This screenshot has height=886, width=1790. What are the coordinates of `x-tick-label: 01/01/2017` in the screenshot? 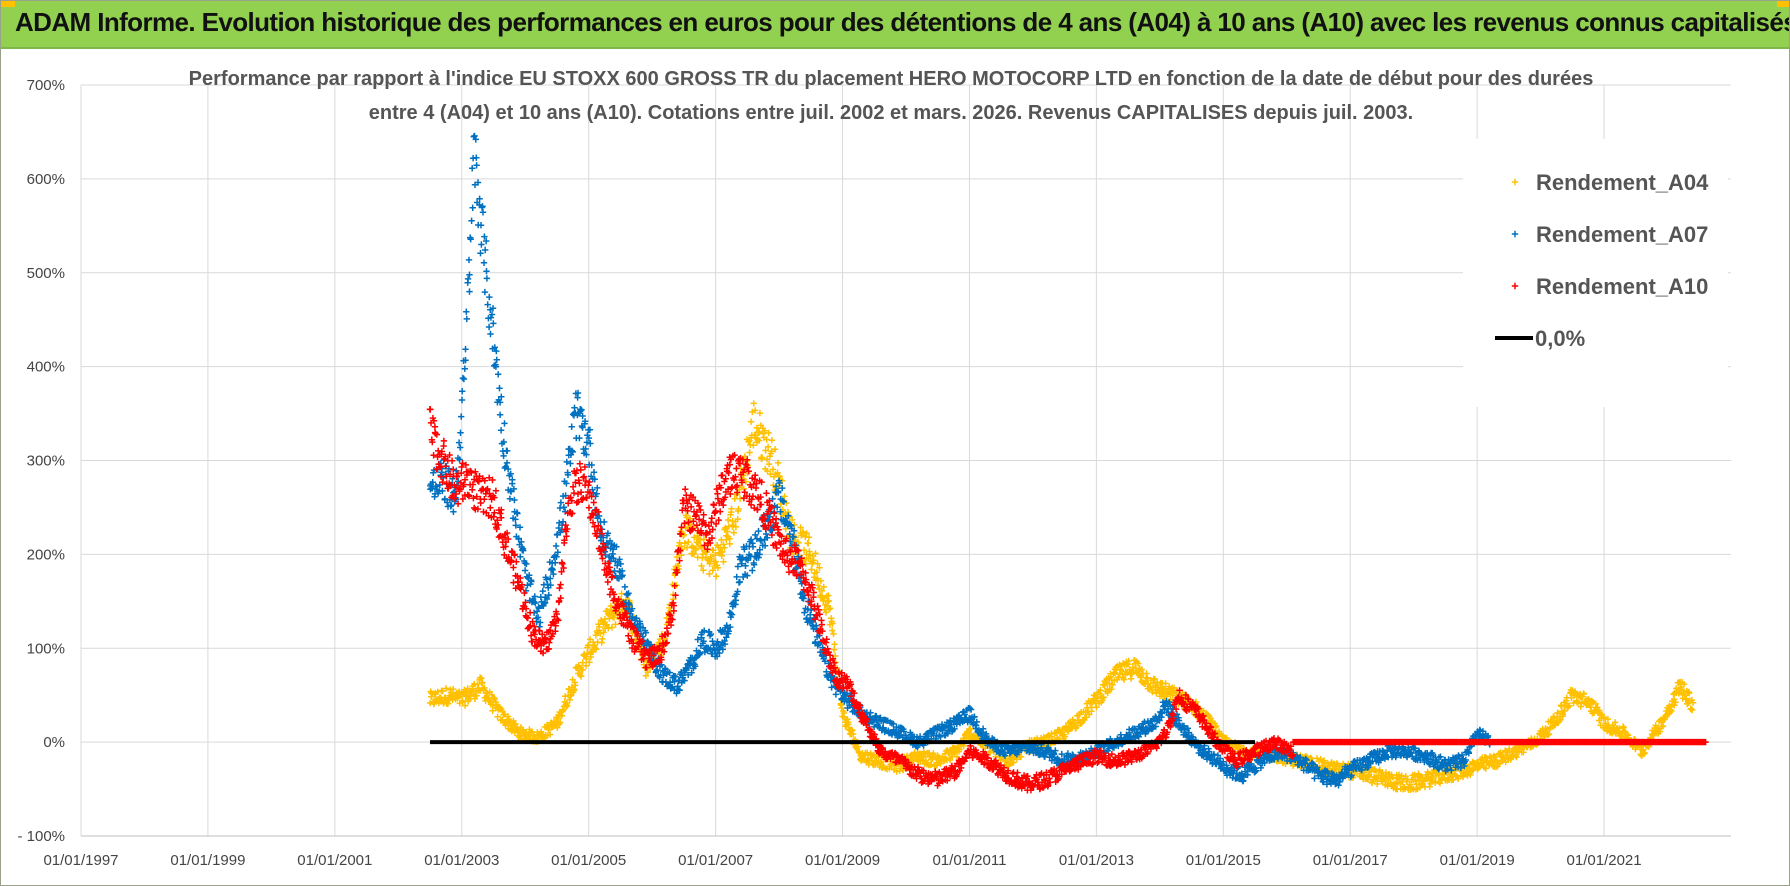 It's located at (1350, 860).